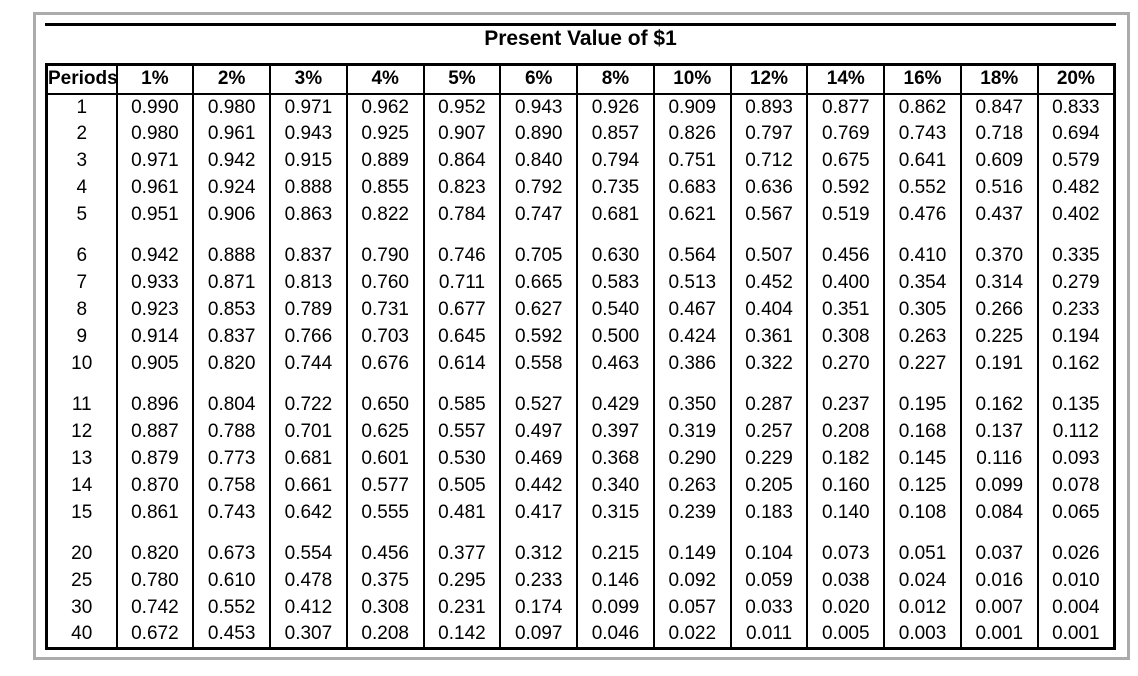  I want to click on pv-factor-cell: 0.108, so click(922, 513).